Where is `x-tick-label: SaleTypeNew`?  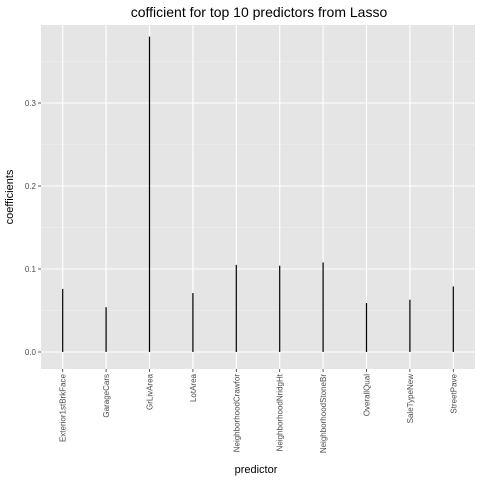
x-tick-label: SaleTypeNew is located at coordinates (410, 399).